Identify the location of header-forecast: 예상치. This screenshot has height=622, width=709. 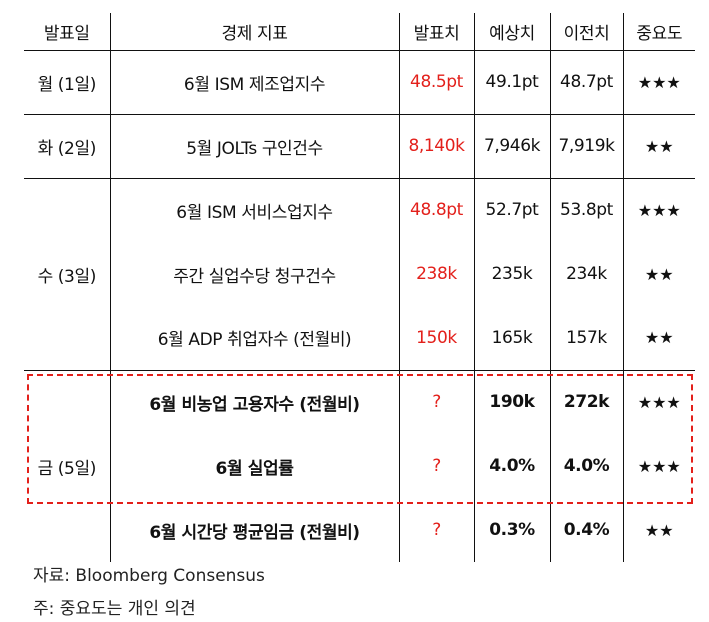
(511, 32).